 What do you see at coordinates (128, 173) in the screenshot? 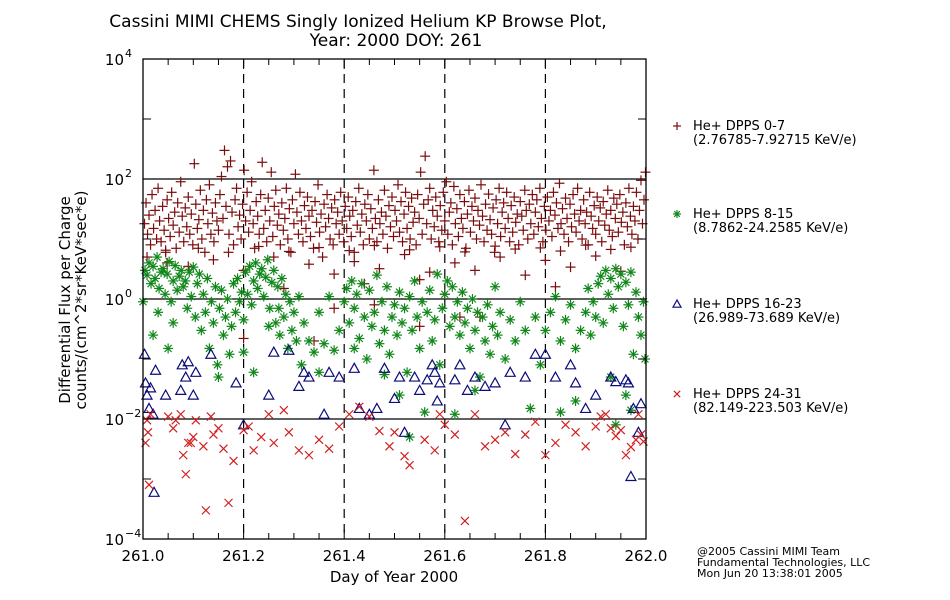
I see `y-tick-exponent: 2` at bounding box center [128, 173].